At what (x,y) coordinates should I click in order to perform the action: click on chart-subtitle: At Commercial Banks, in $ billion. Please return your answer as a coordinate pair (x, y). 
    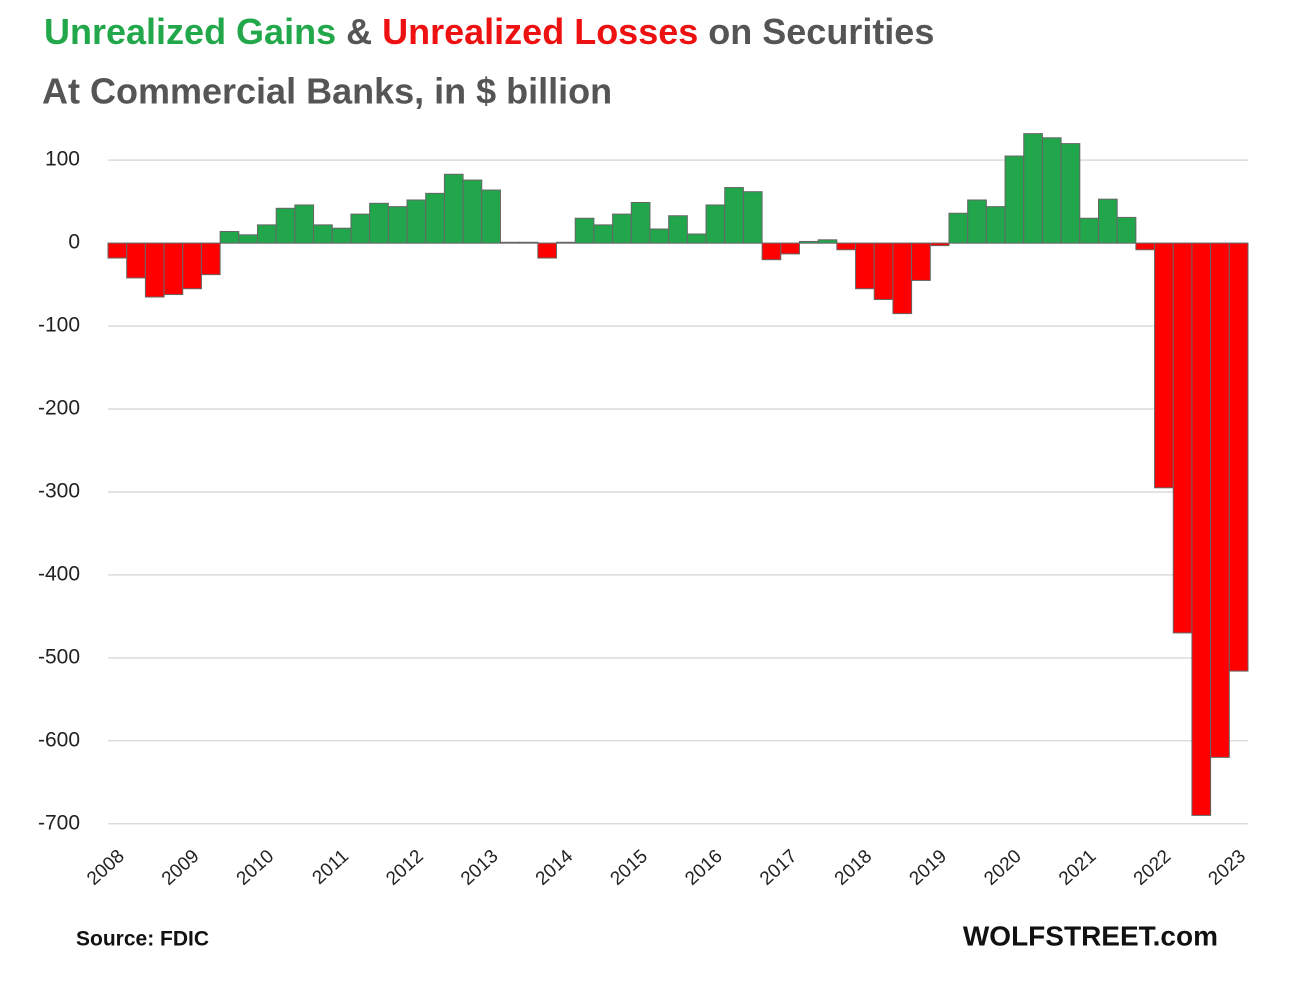
    Looking at the image, I should click on (327, 91).